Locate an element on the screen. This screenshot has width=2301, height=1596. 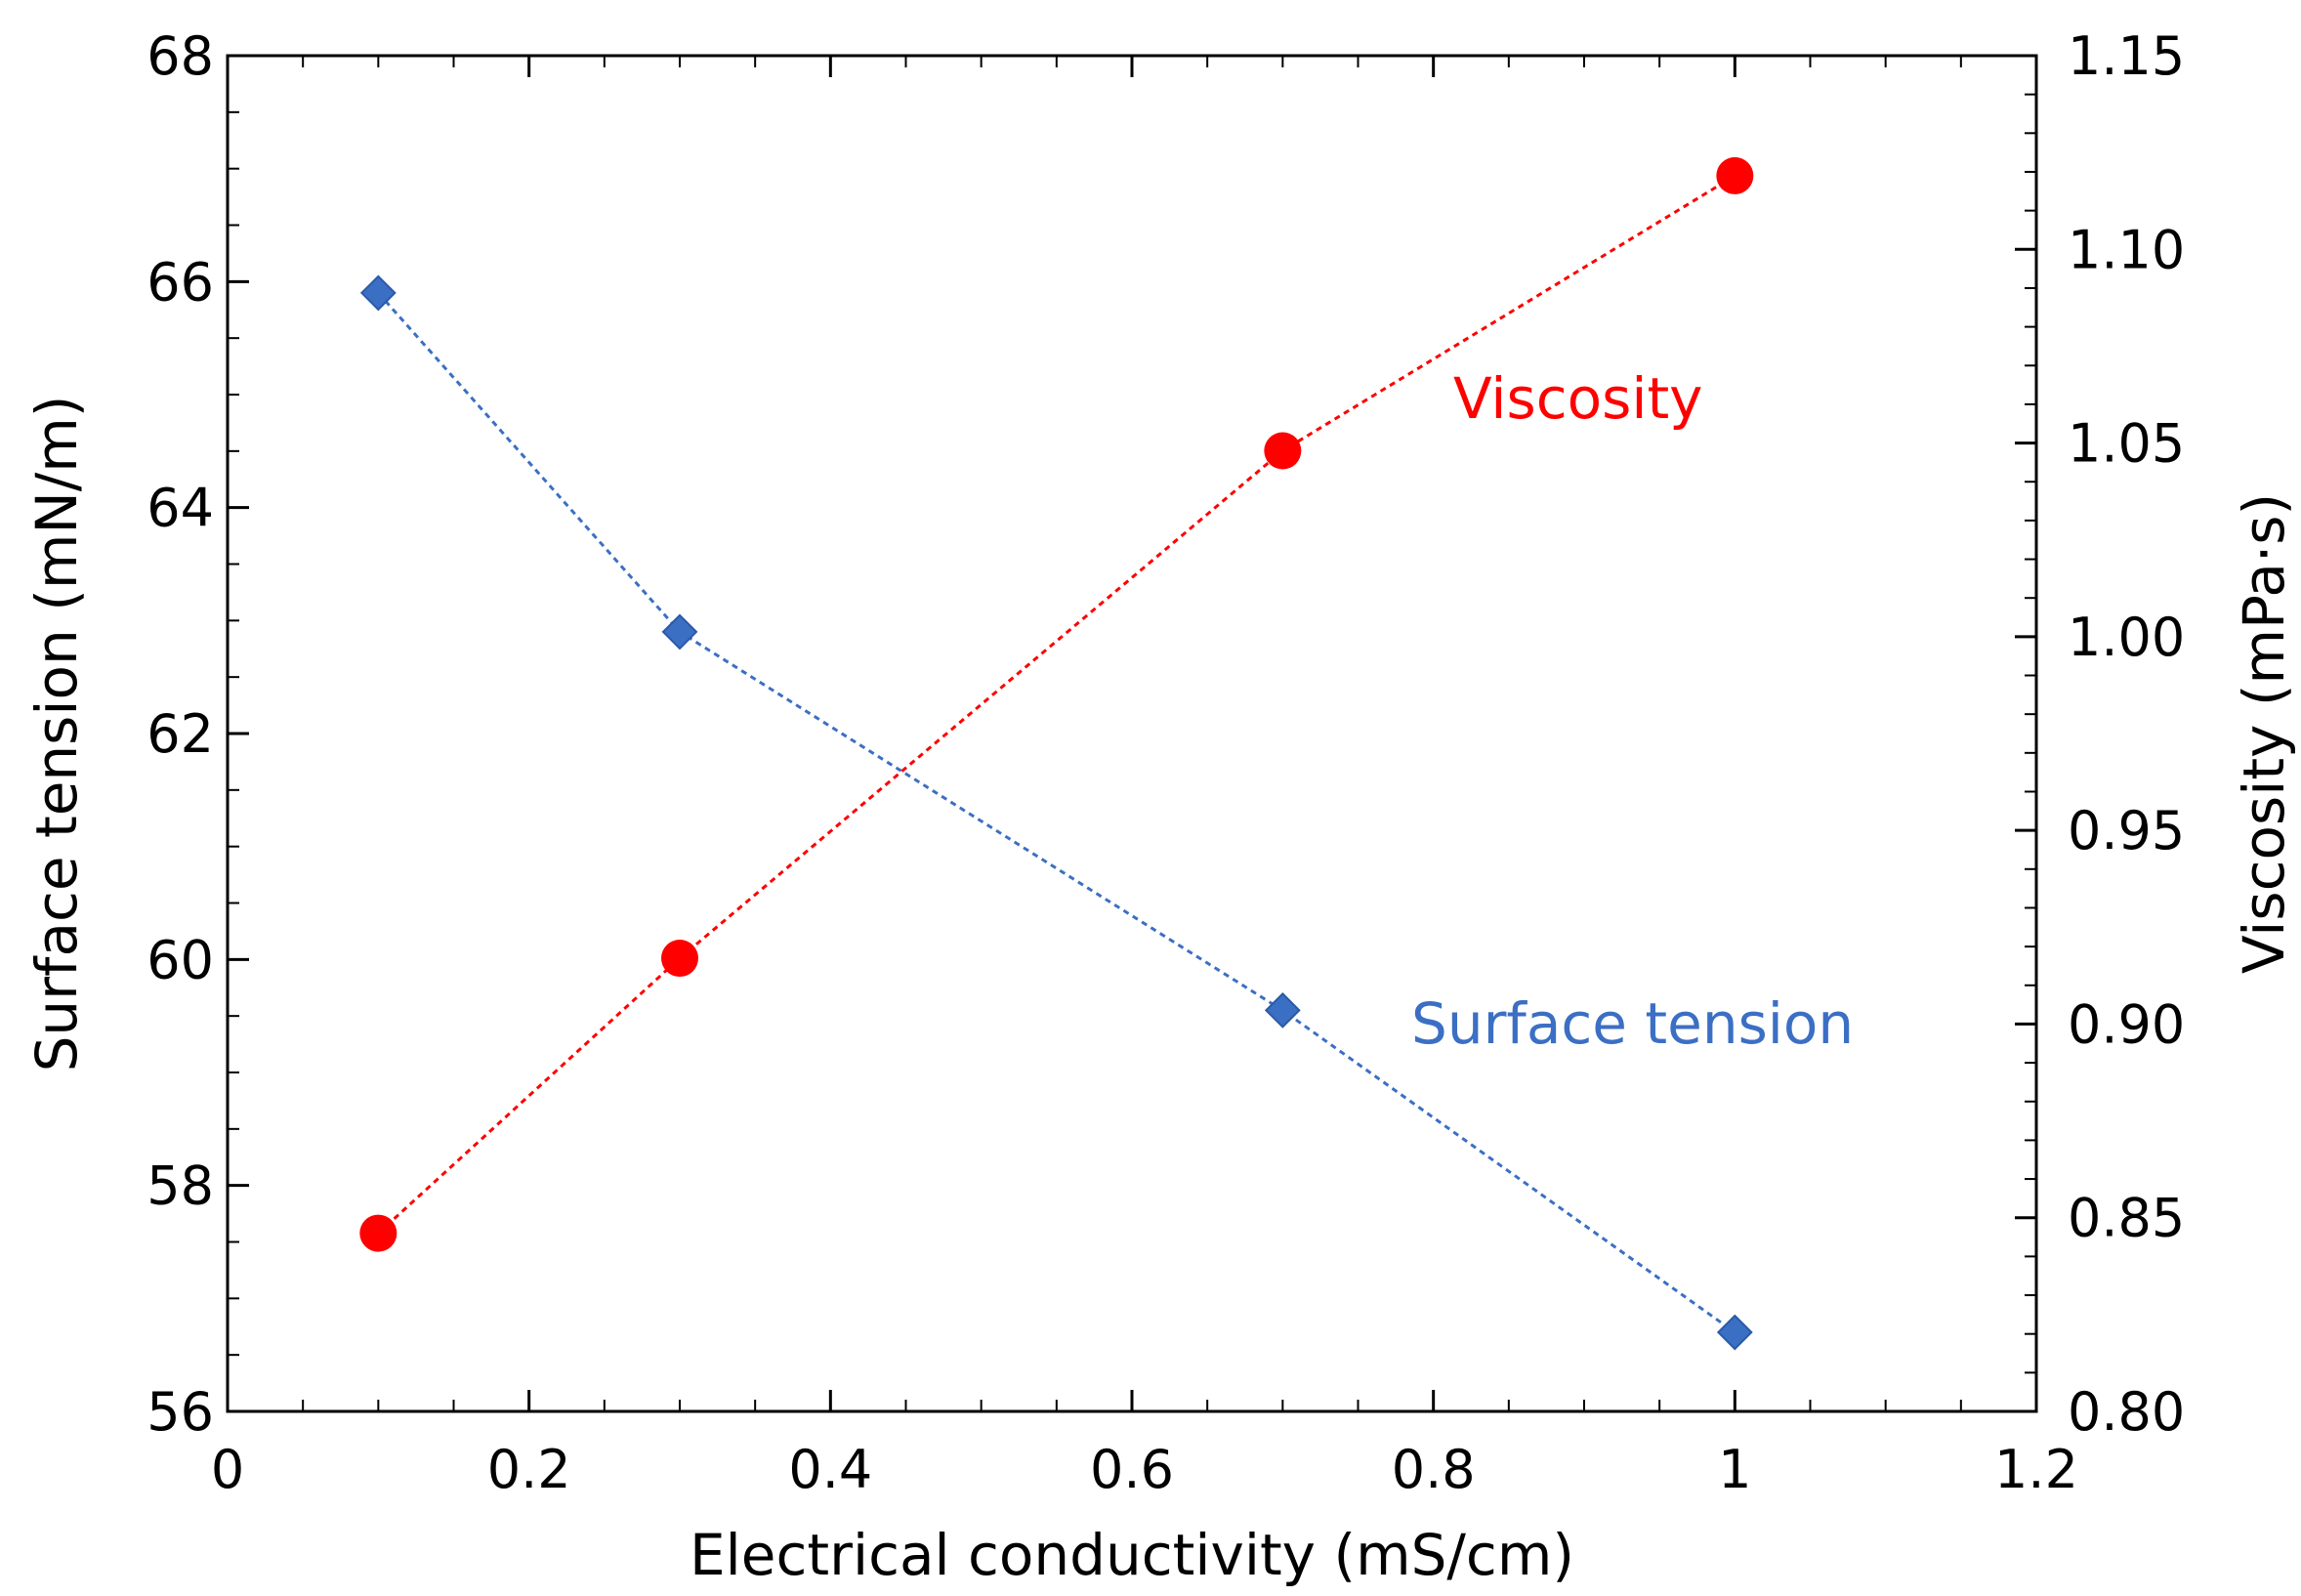
y-left-tick-label: 62 is located at coordinates (180, 734).